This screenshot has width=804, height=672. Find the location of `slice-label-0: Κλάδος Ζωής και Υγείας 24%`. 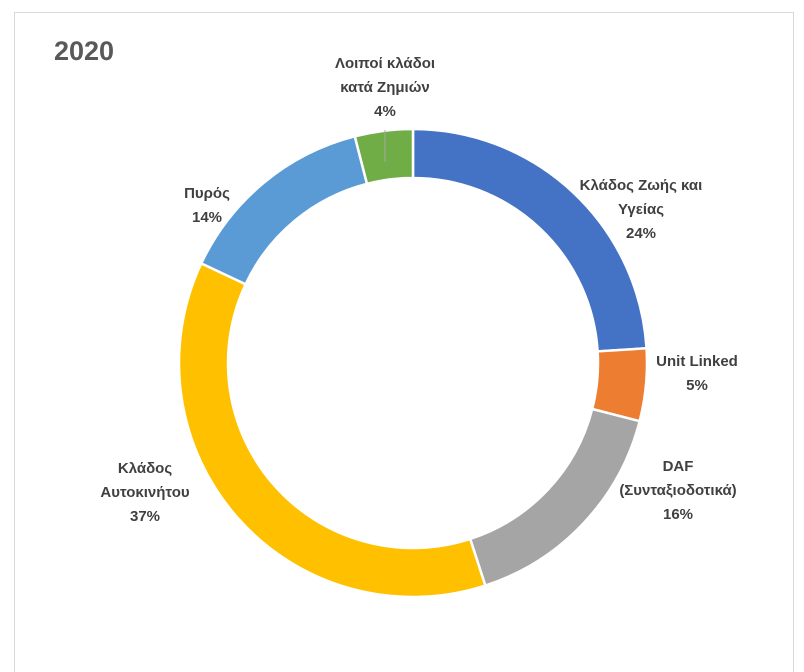

slice-label-0: Κλάδος Ζωής και Υγείας 24% is located at coordinates (641, 209).